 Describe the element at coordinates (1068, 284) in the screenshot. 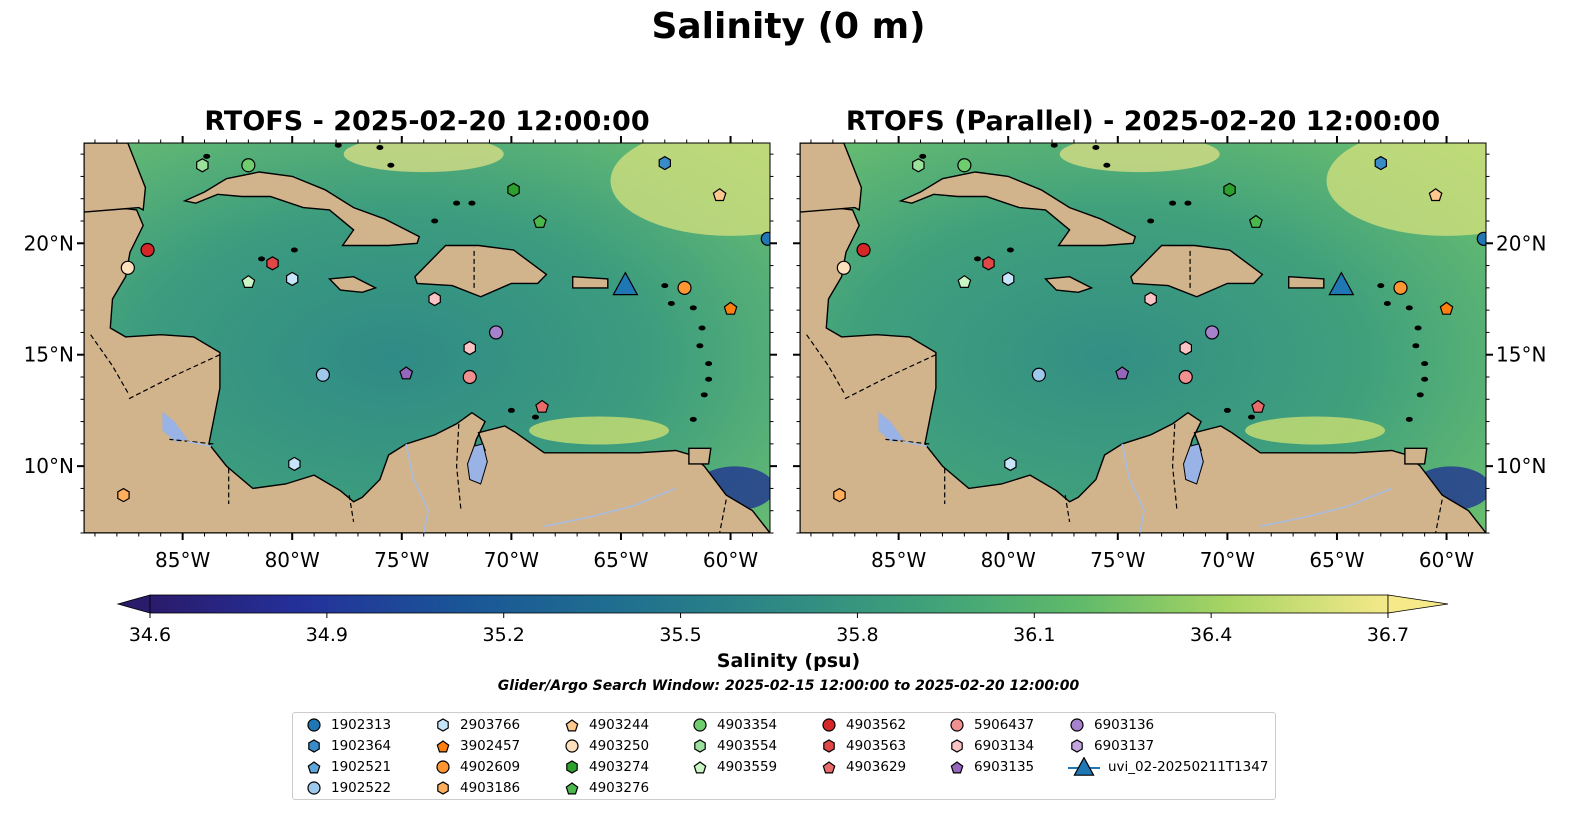

I see `land-jamaica` at that location.